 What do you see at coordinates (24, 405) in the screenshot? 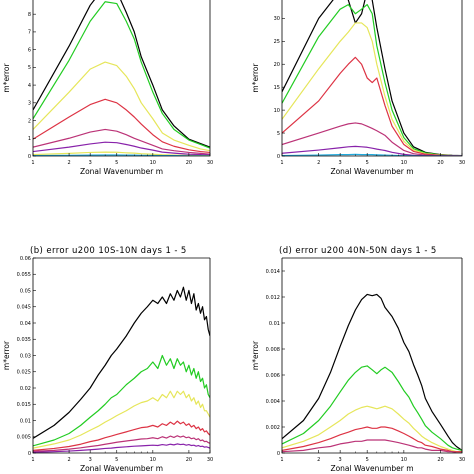
I see `y-tick-label: 0.015` at bounding box center [24, 405].